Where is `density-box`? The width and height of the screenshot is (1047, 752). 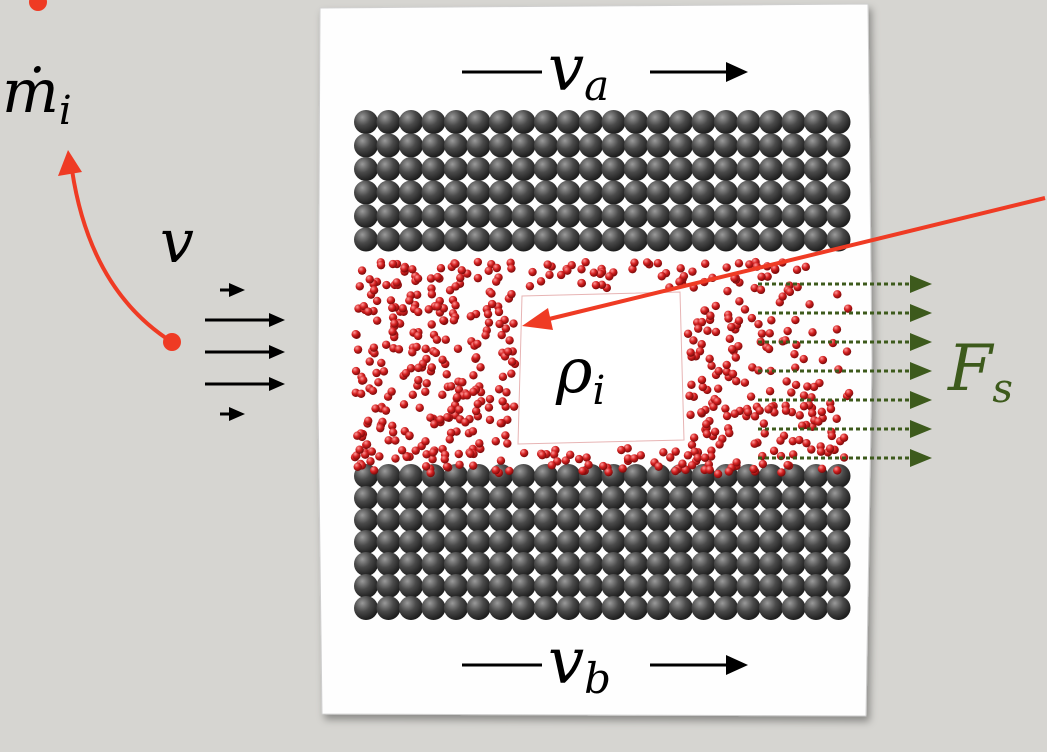 density-box is located at coordinates (601, 368).